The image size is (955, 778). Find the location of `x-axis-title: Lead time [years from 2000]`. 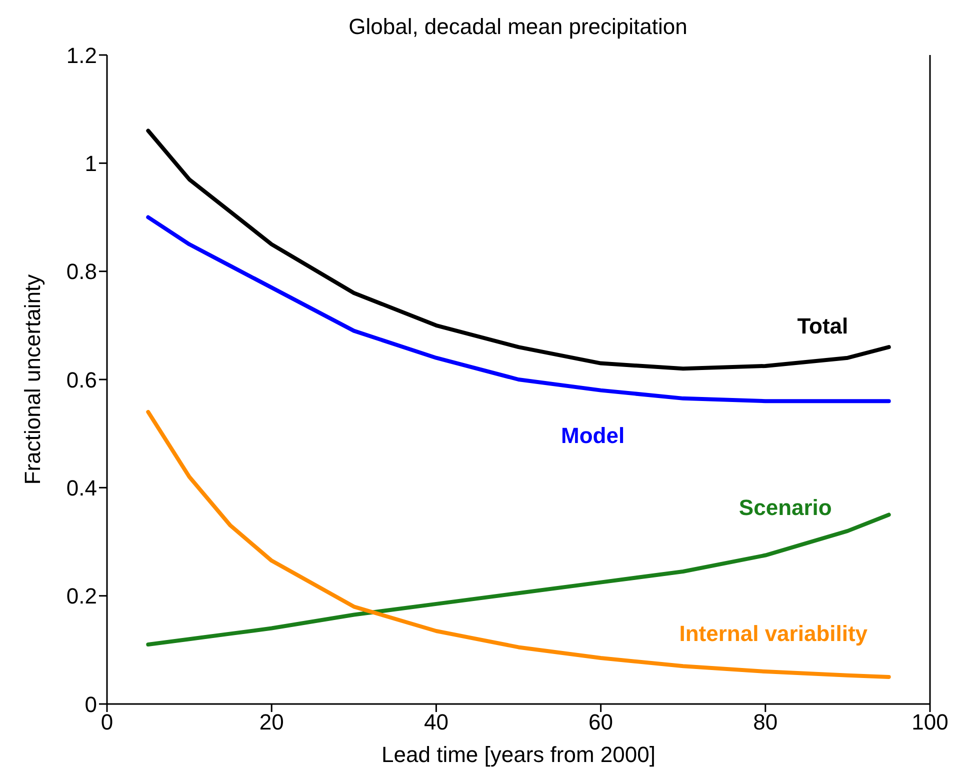

x-axis-title: Lead time [years from 2000] is located at coordinates (519, 754).